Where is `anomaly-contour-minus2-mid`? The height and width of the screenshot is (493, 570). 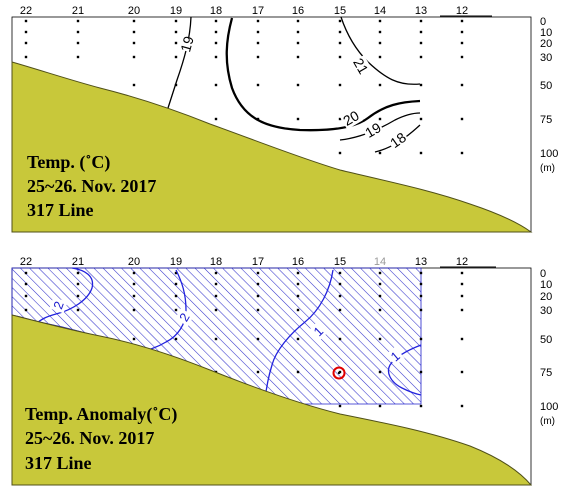 anomaly-contour-minus2-mid is located at coordinates (163, 311).